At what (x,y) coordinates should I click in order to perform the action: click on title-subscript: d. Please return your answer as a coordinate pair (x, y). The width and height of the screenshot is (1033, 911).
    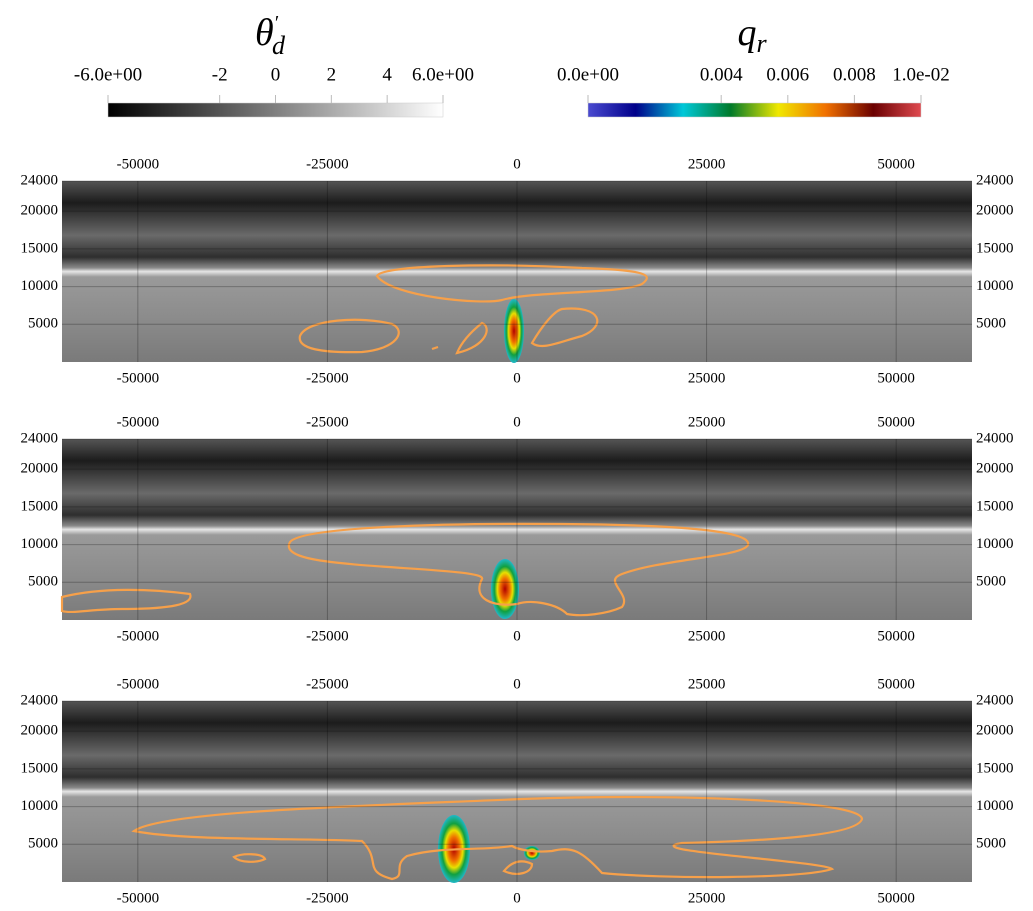
    Looking at the image, I should click on (279, 45).